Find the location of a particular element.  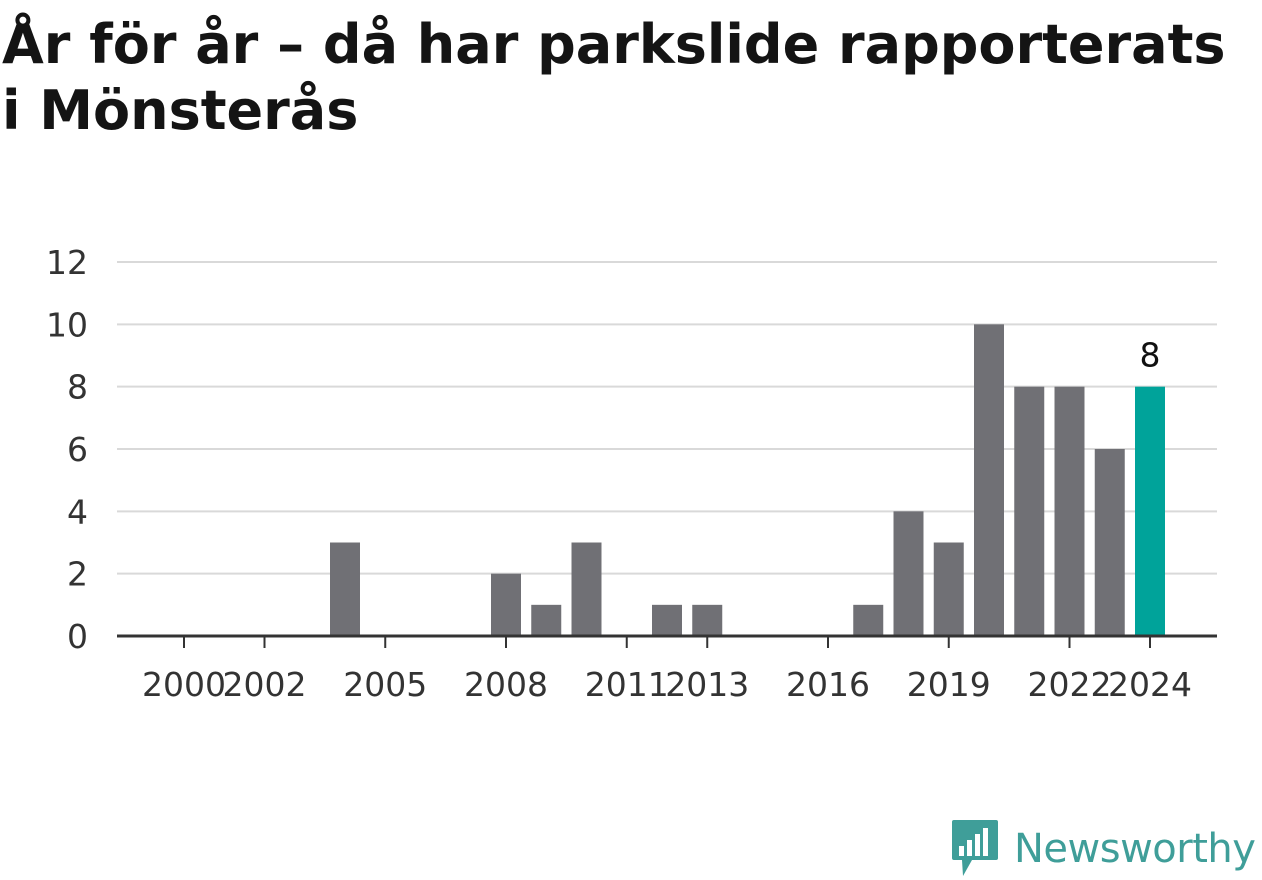

bar-2010 is located at coordinates (586, 589).